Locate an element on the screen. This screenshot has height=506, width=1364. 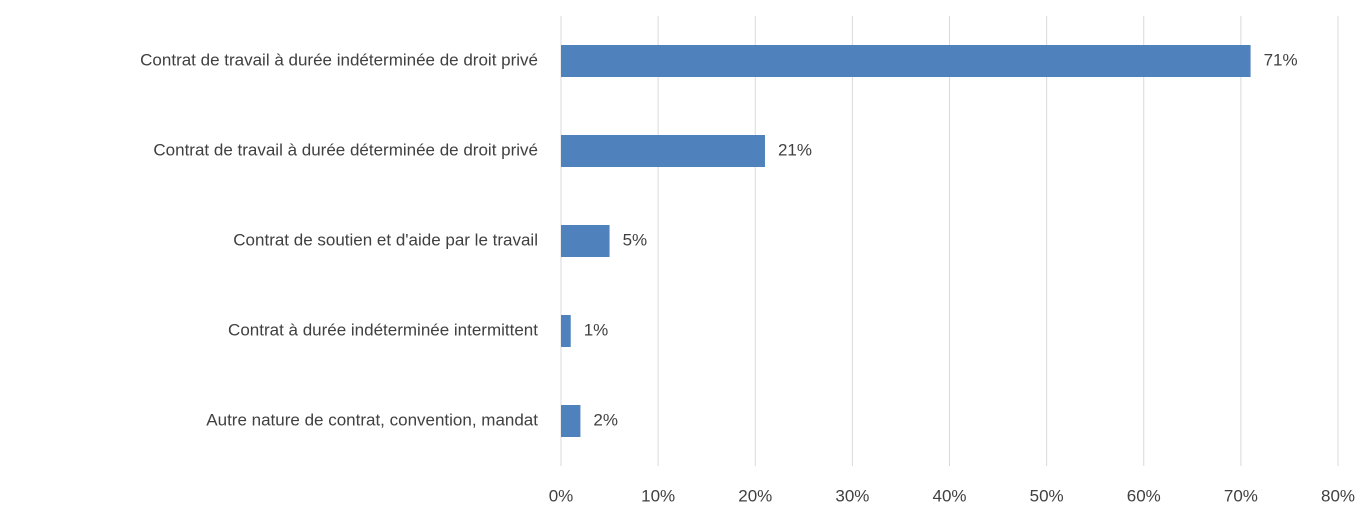
data-label: 5% is located at coordinates (635, 239).